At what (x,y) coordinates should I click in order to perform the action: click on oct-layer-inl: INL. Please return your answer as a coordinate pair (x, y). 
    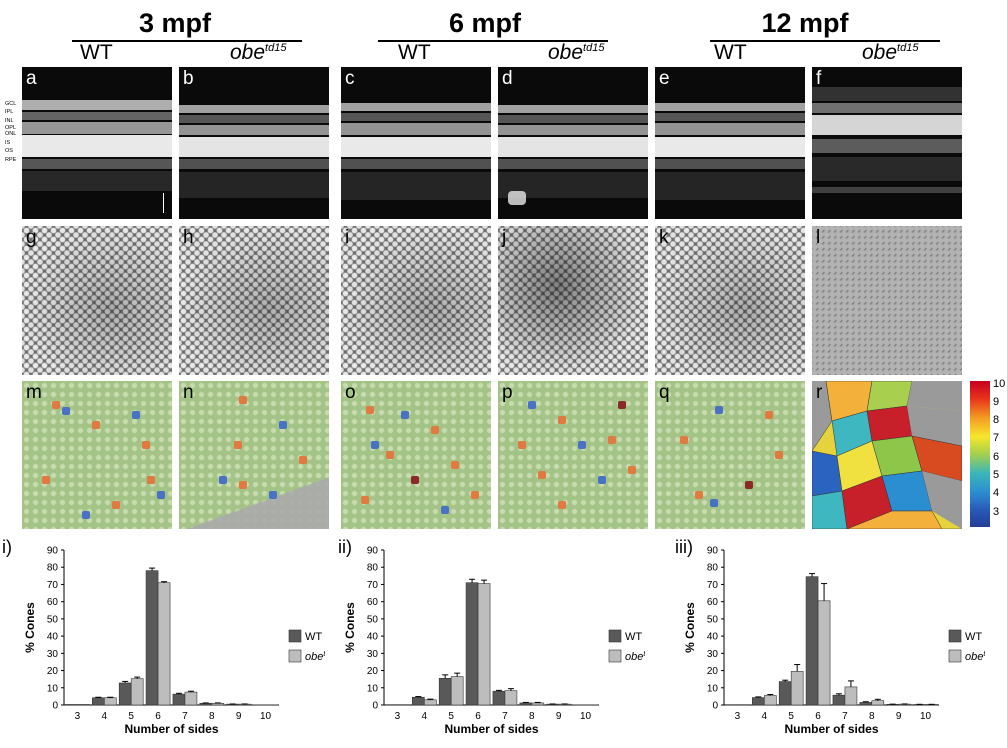
    Looking at the image, I should click on (9, 121).